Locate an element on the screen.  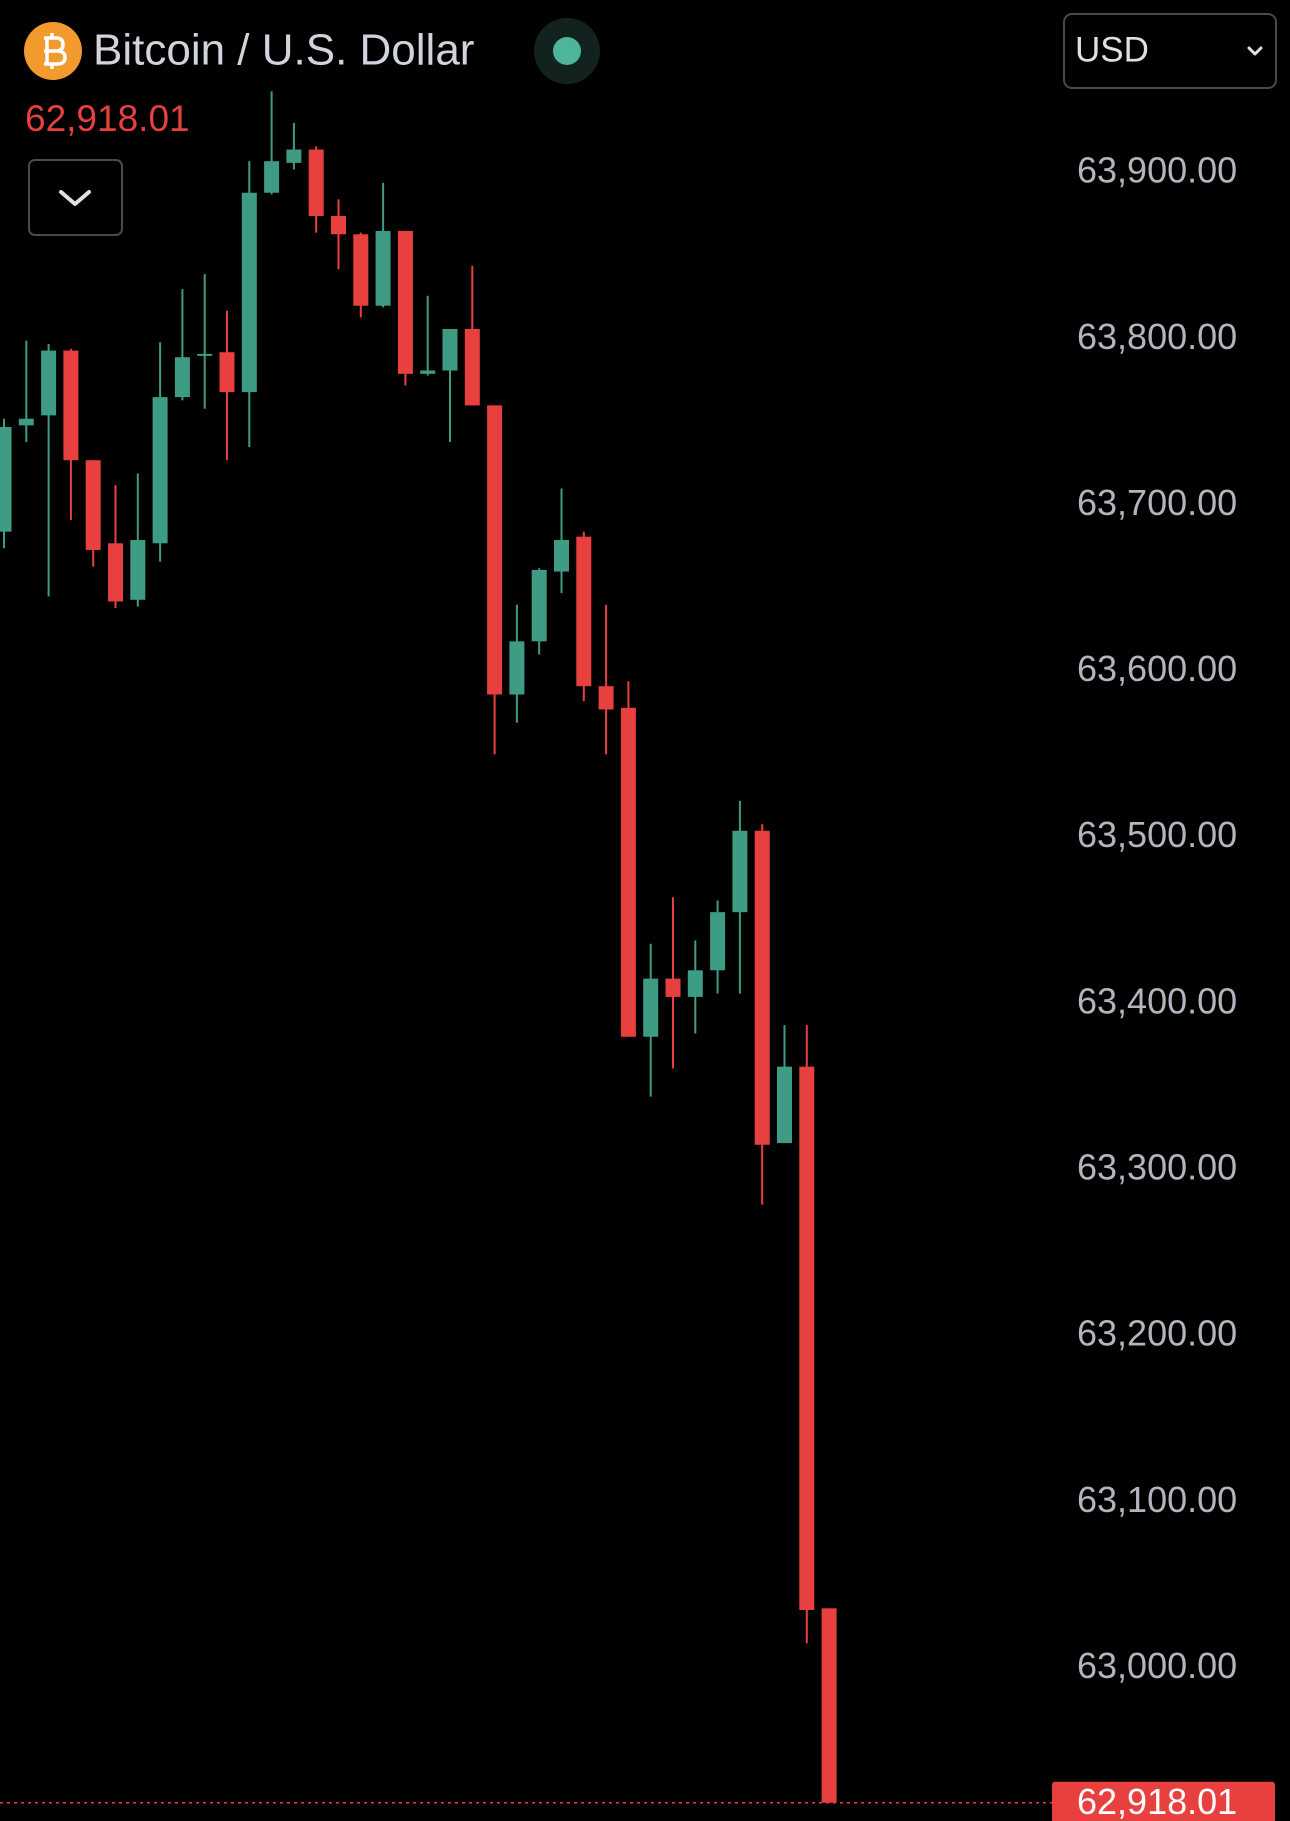
y-tick-label: 63,700.00 is located at coordinates (1157, 502).